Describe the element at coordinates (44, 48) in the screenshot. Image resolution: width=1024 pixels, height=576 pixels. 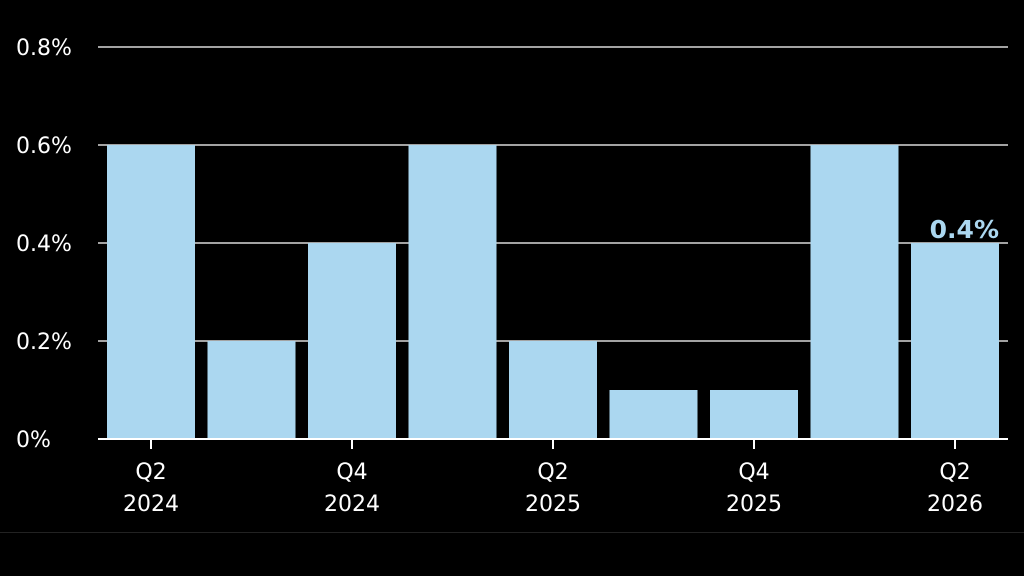
I see `y-tick-label: 0.8%` at that location.